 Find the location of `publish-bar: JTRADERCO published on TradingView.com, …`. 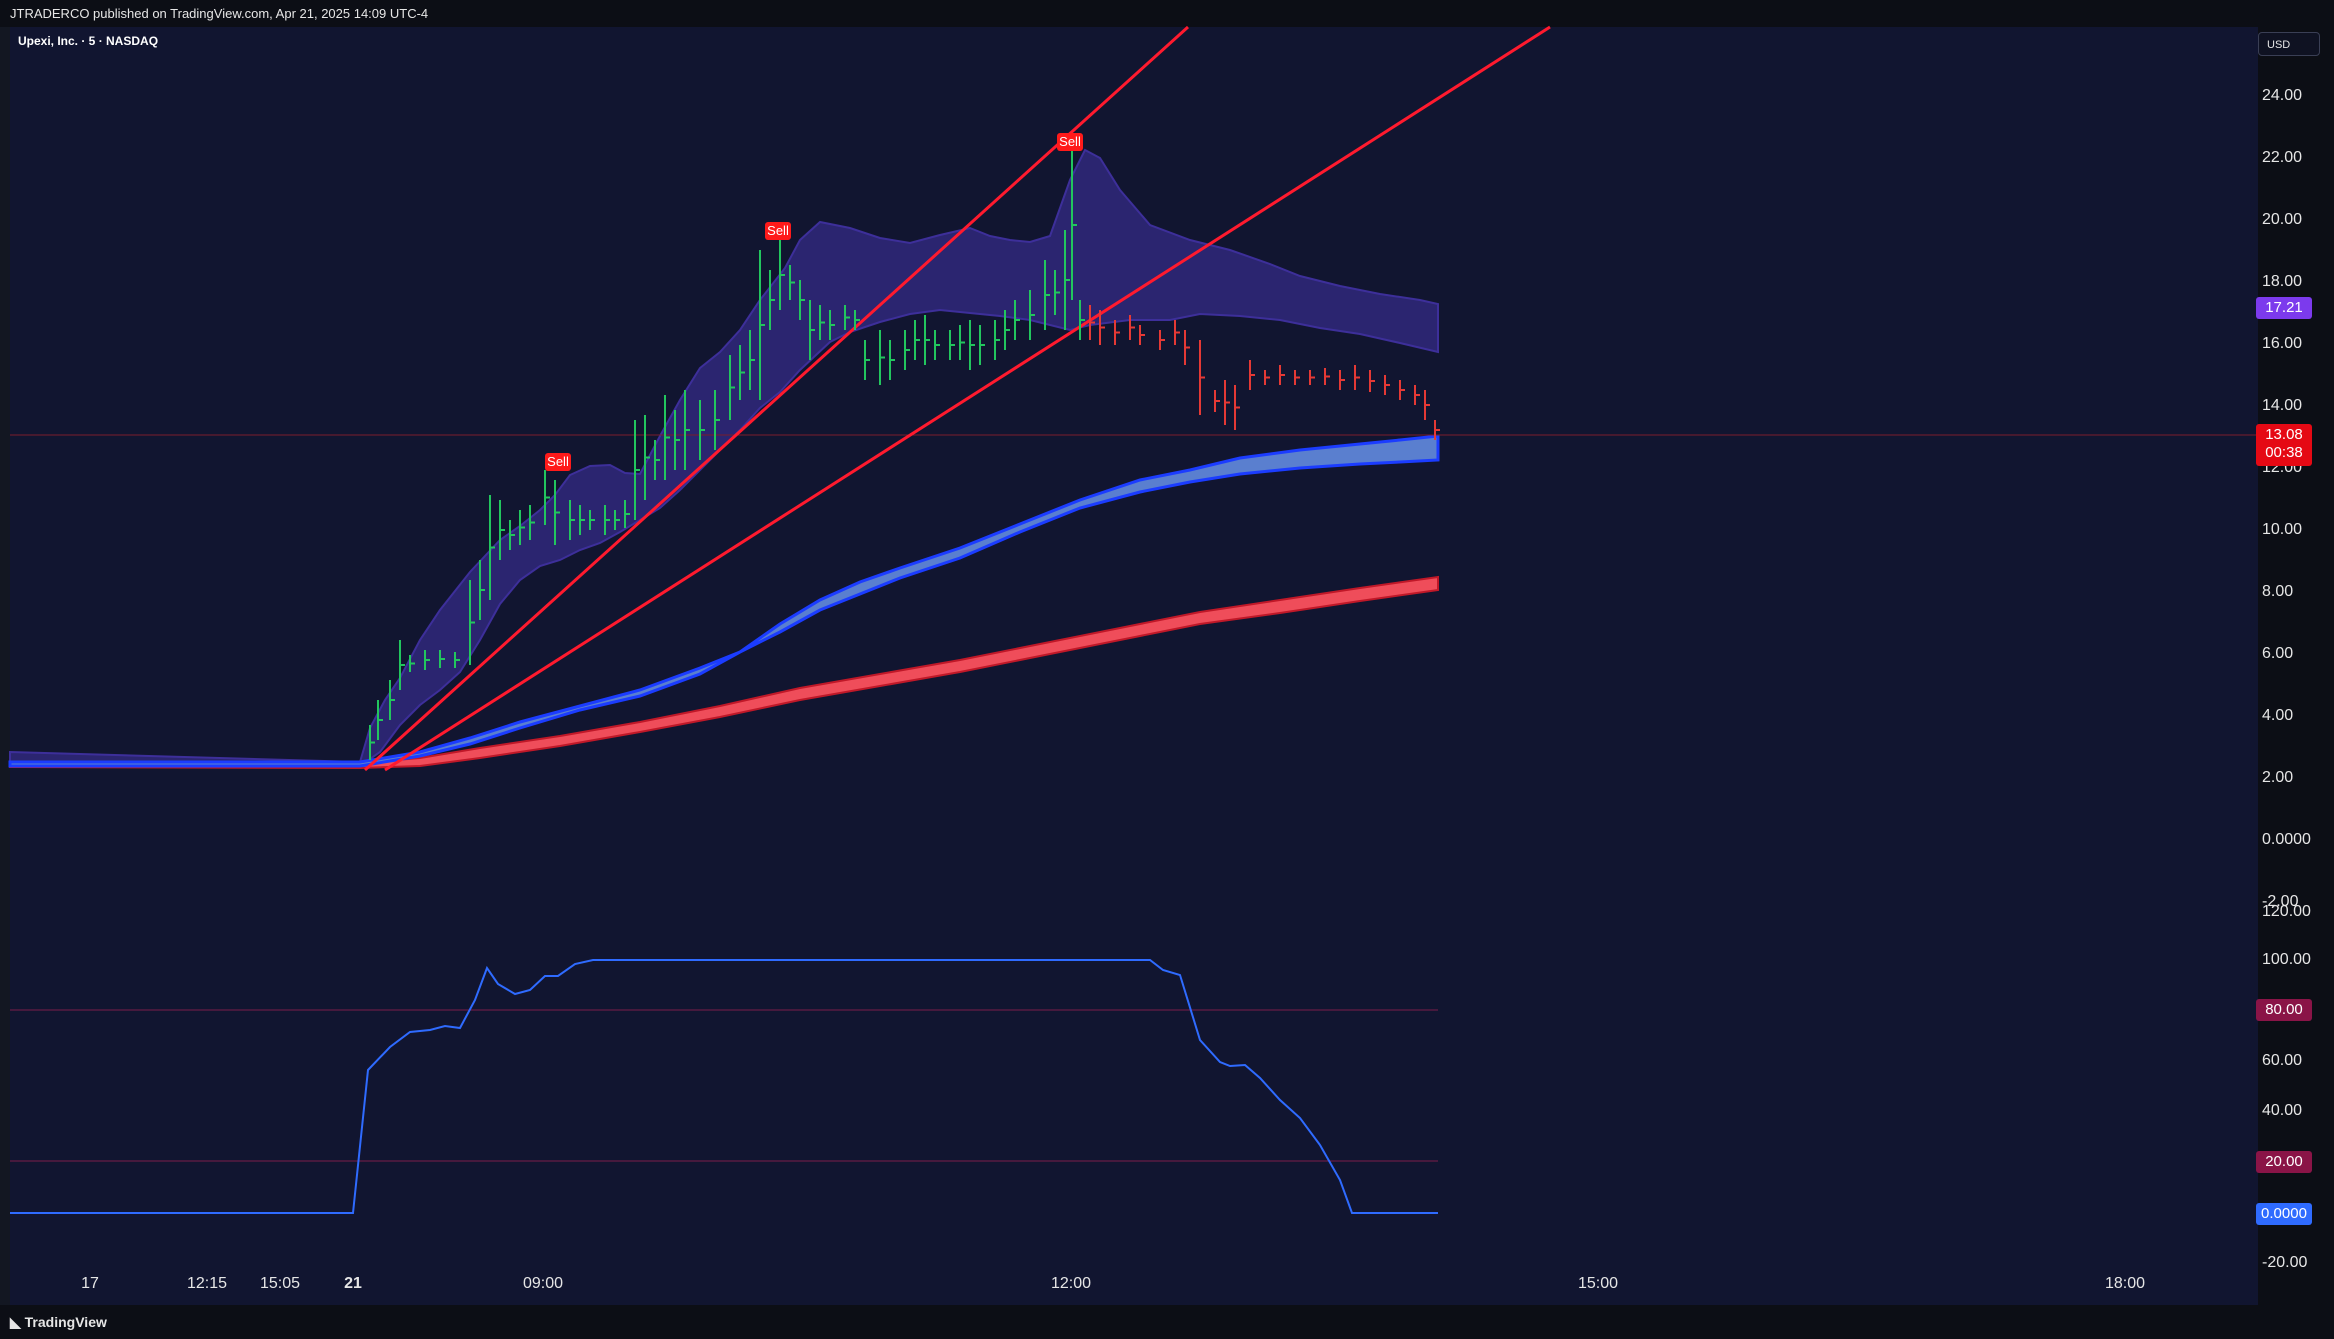

publish-bar: JTRADERCO published on TradingView.com, … is located at coordinates (1167, 13).